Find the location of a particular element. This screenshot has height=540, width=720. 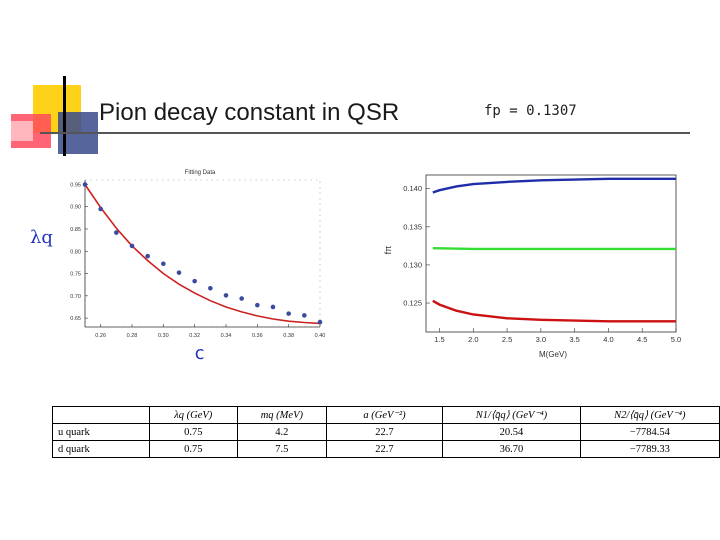

table-cell: 4.2 is located at coordinates (281, 432).